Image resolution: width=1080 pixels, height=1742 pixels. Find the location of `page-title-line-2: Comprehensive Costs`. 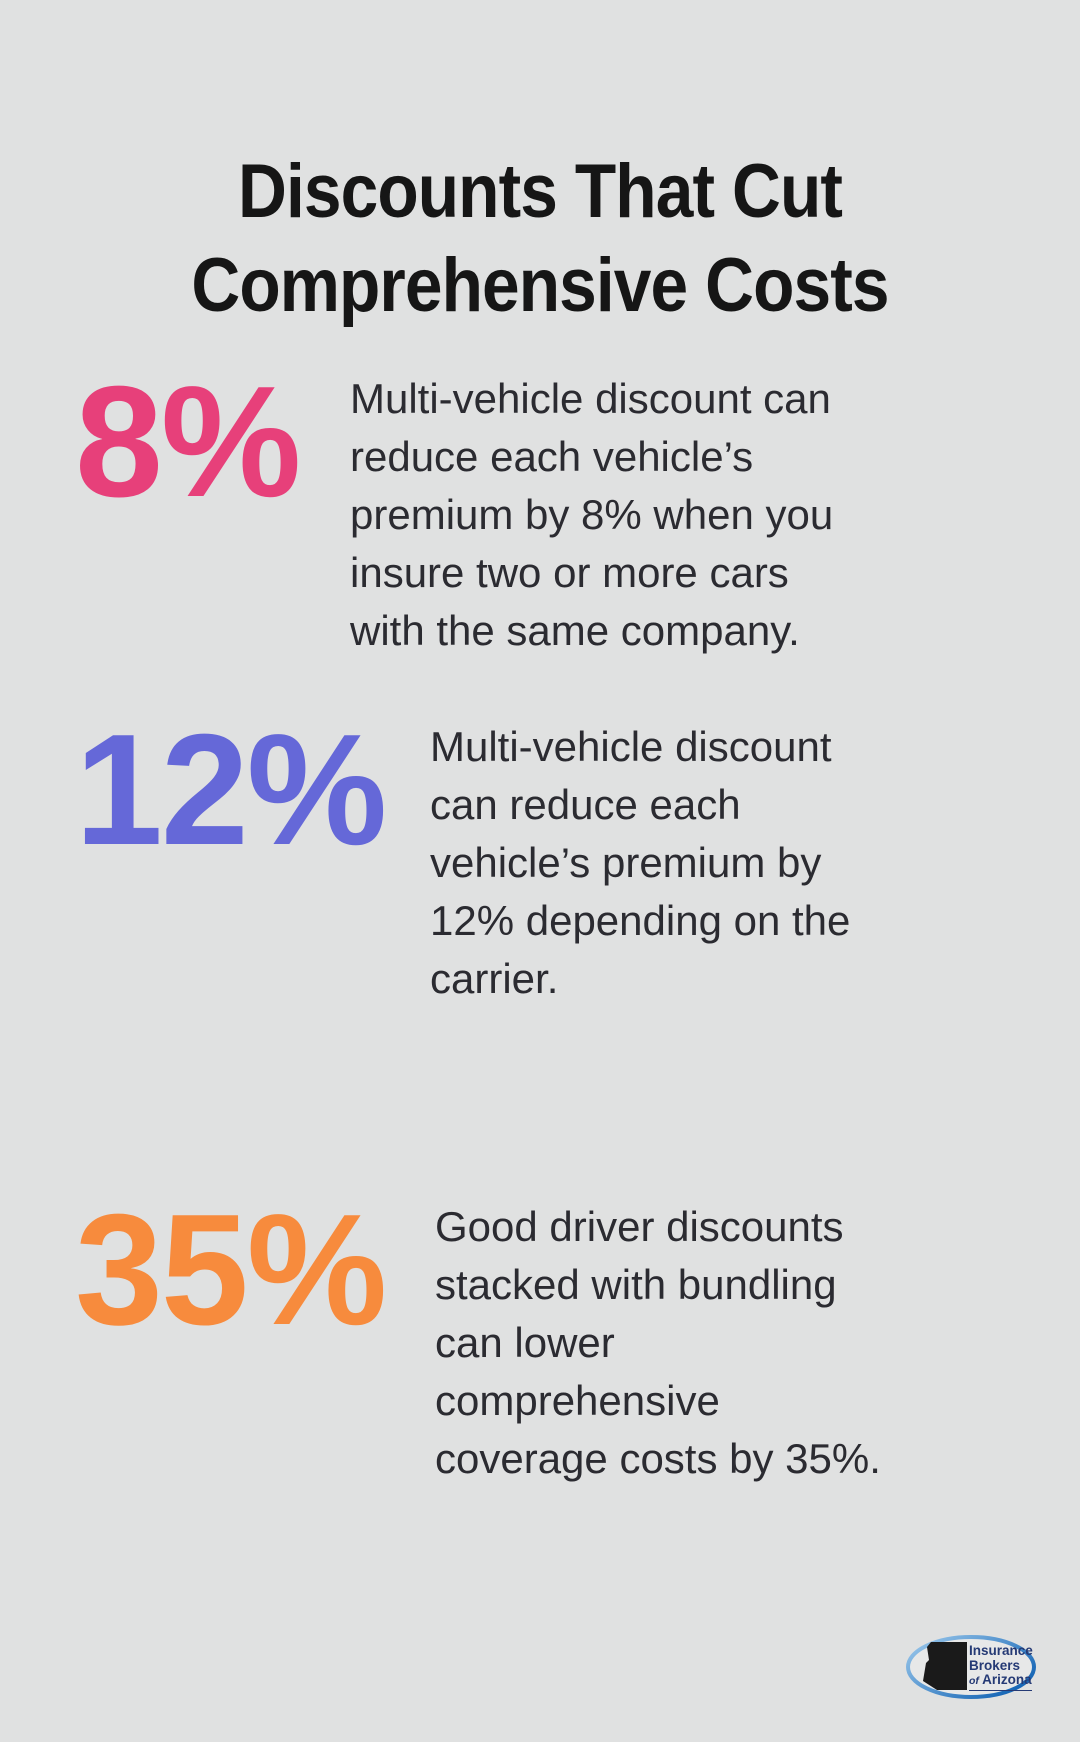

page-title-line-2: Comprehensive Costs is located at coordinates (540, 285).